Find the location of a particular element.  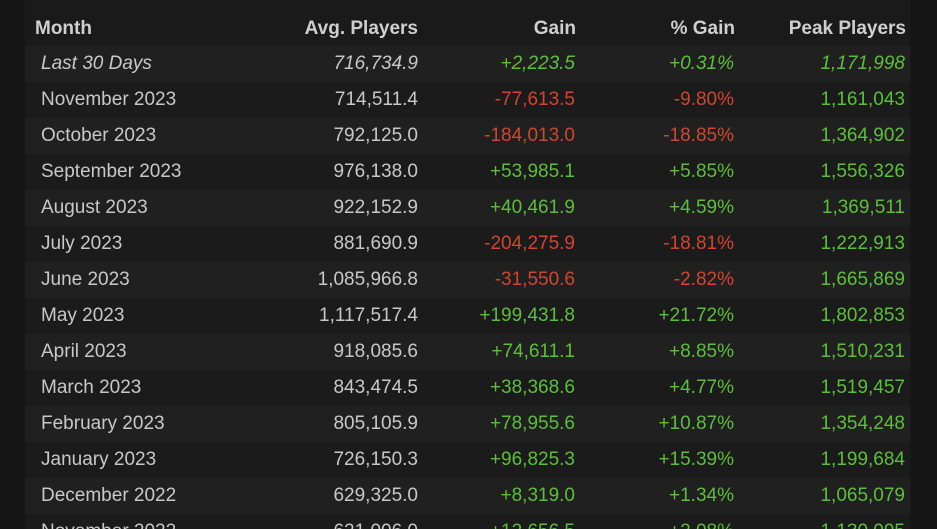

gain-cell: +2,223.5 is located at coordinates (538, 63).